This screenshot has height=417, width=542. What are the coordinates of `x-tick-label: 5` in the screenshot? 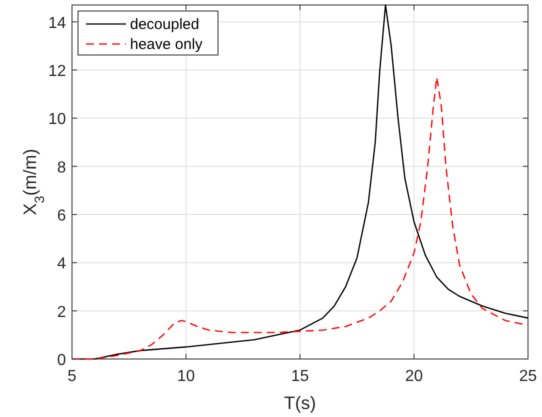 It's located at (72, 376).